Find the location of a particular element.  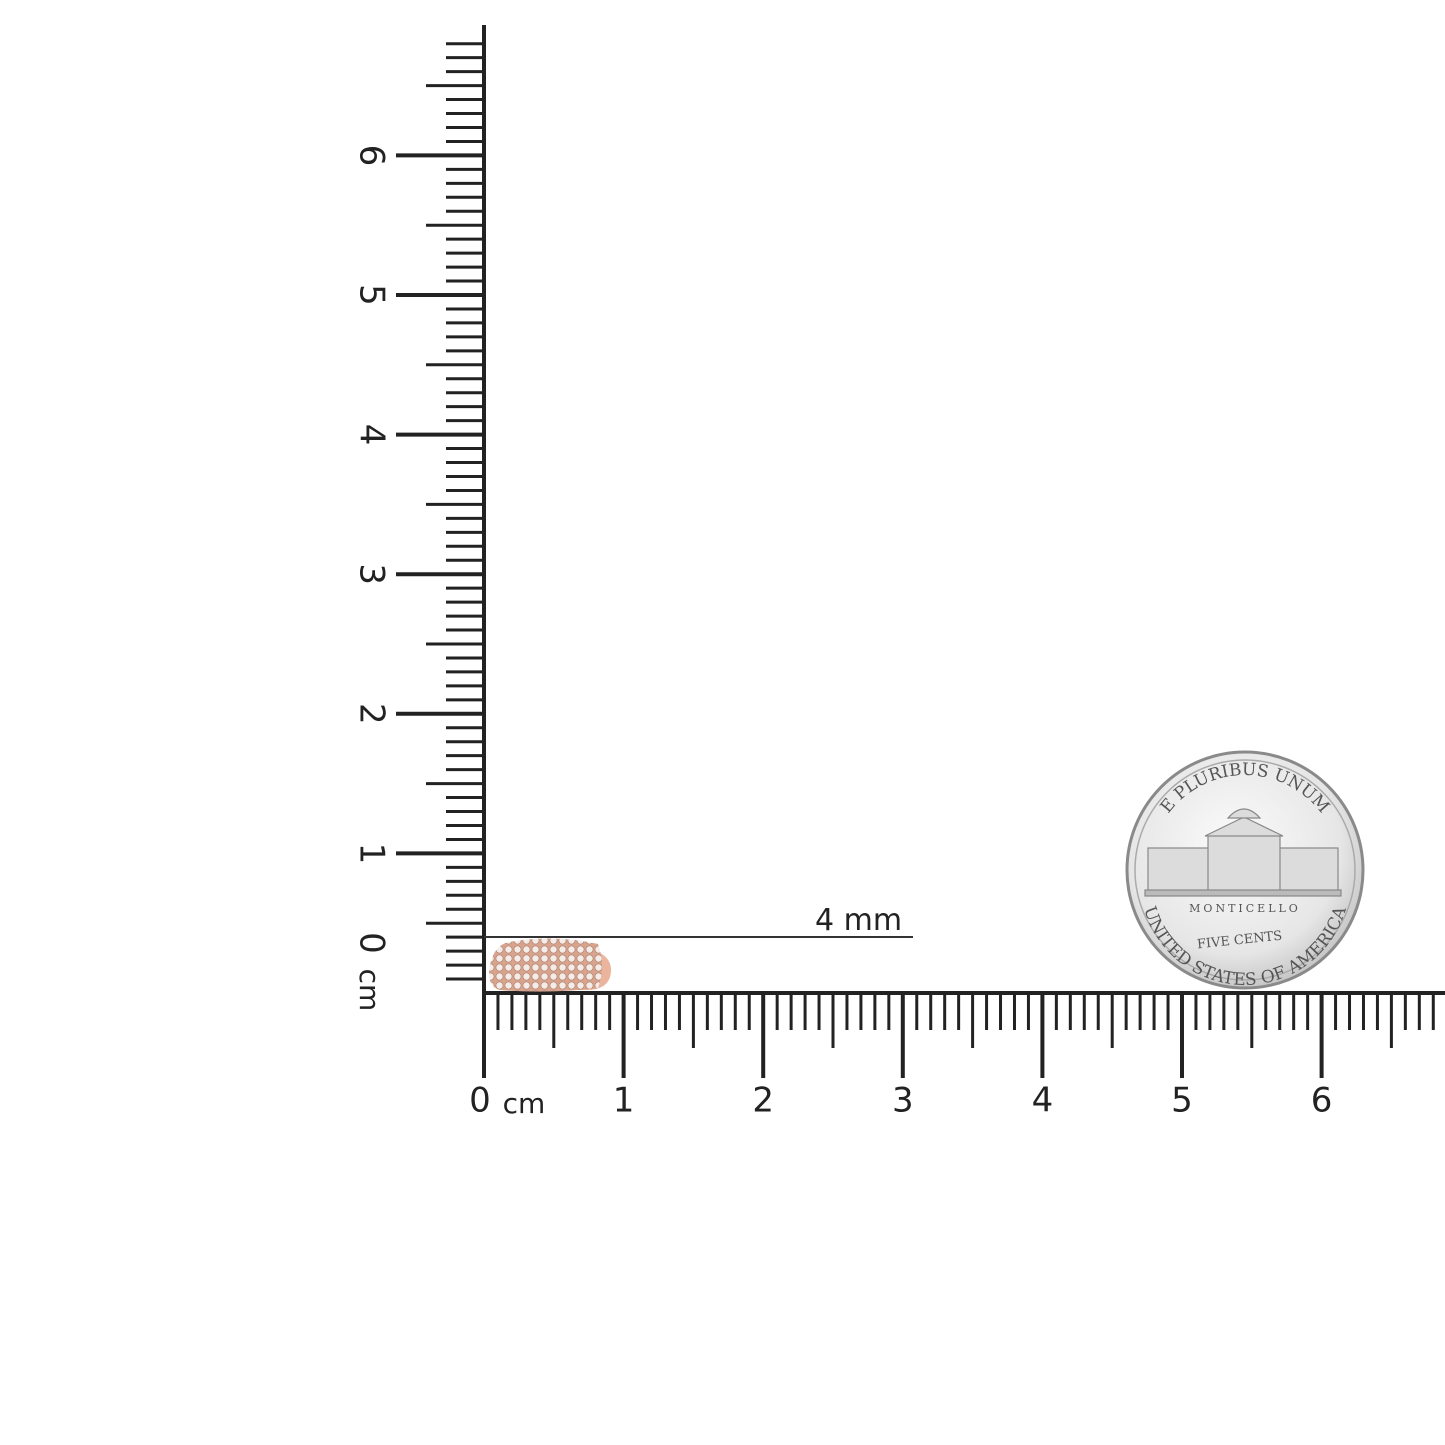

horizontal-label-1: 1 is located at coordinates (624, 1101).